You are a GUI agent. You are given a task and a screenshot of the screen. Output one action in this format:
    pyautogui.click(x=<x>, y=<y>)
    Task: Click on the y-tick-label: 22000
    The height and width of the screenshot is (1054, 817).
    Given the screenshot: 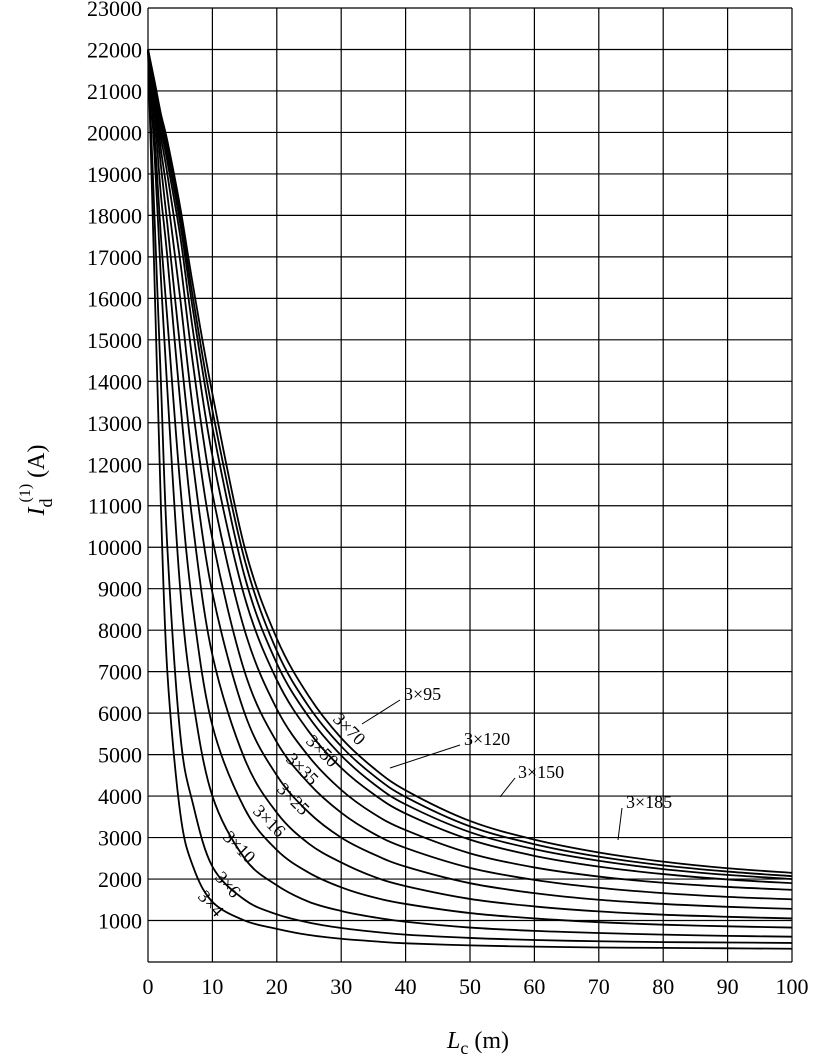 What is the action you would take?
    pyautogui.click(x=114, y=49)
    